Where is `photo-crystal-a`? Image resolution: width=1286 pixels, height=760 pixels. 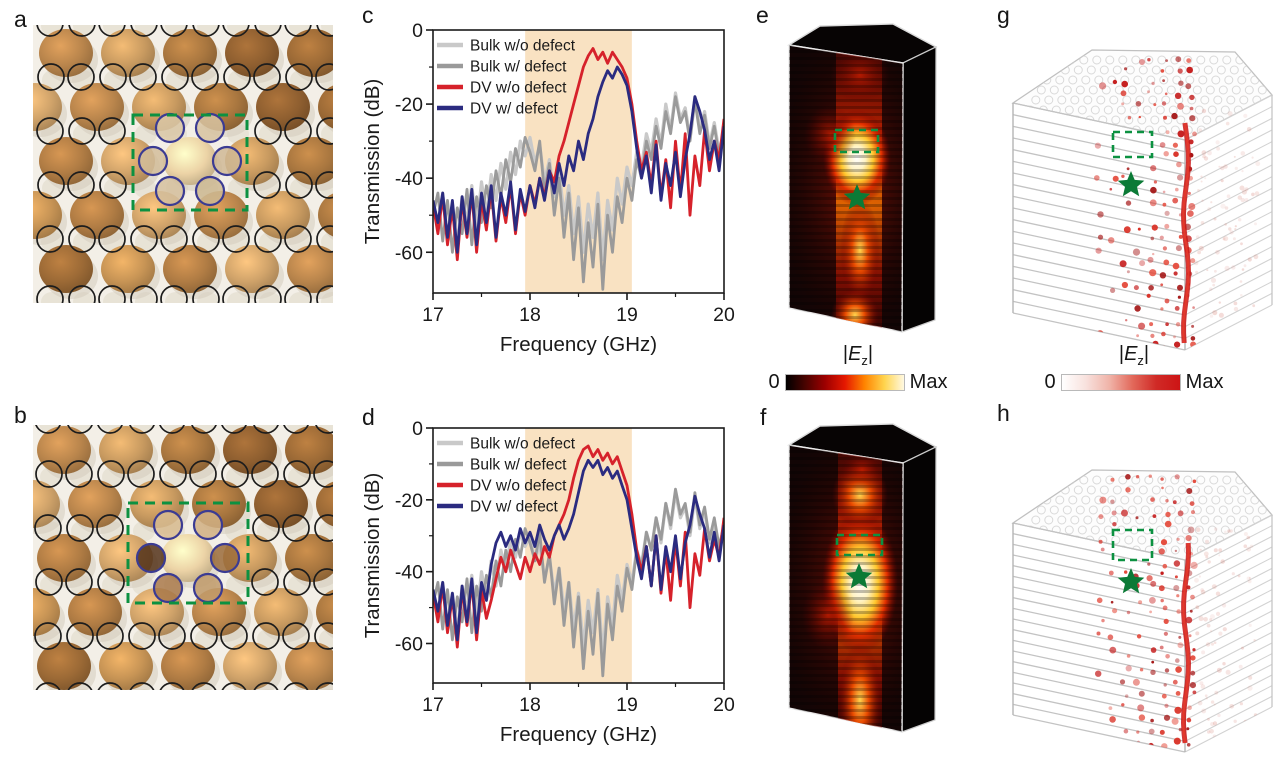 photo-crystal-a is located at coordinates (183, 164).